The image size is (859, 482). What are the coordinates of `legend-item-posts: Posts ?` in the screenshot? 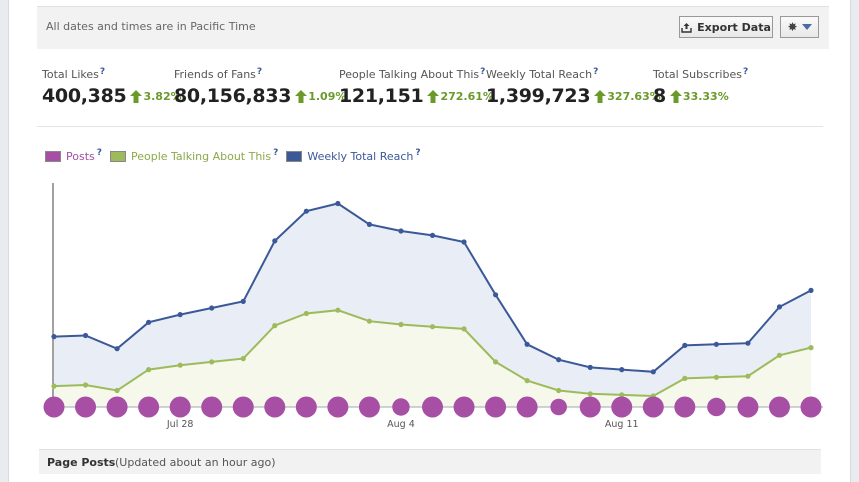 It's located at (73, 155).